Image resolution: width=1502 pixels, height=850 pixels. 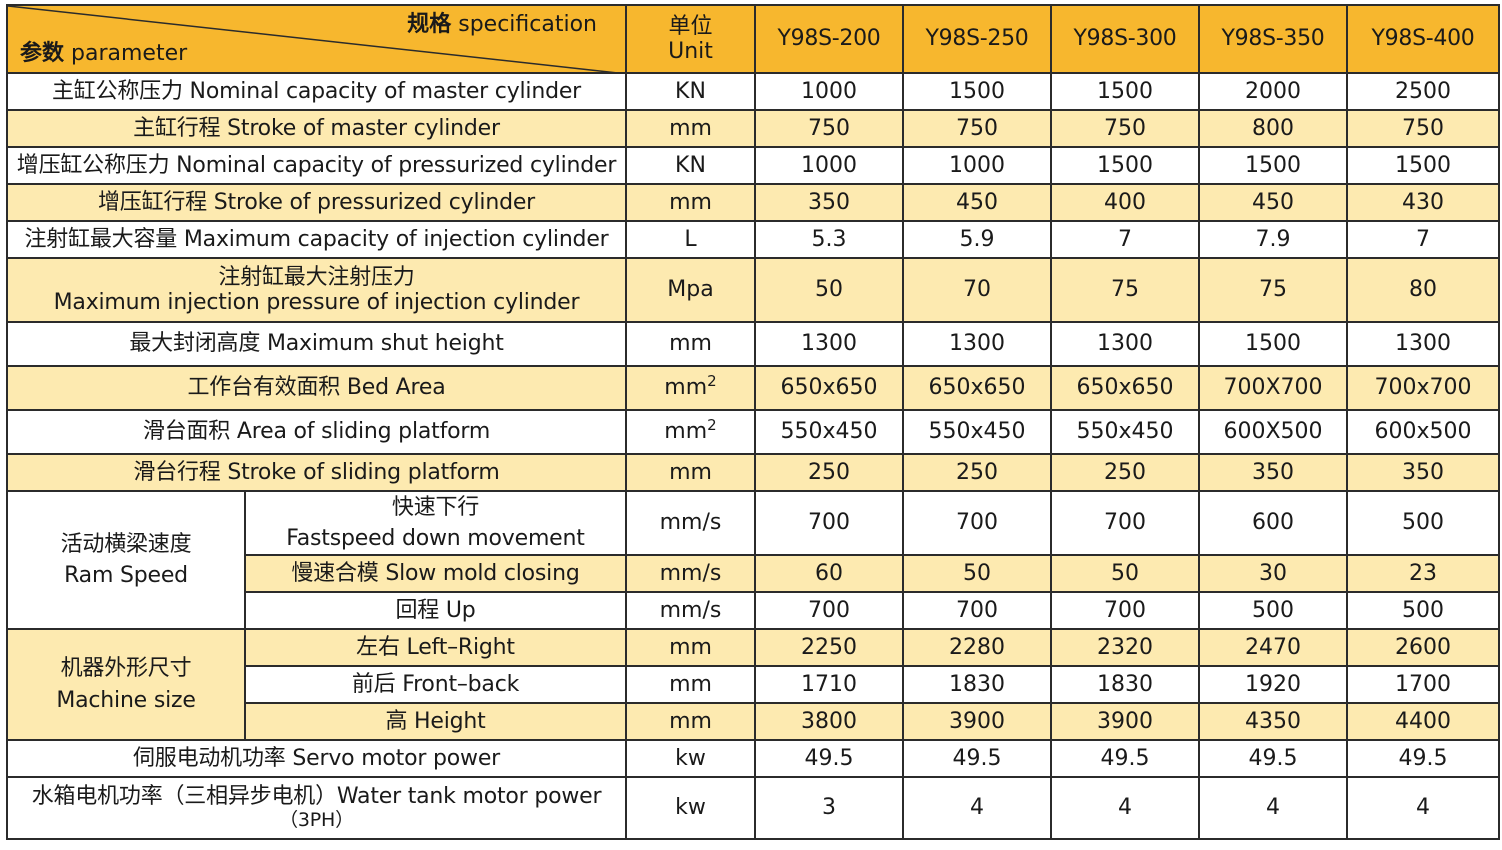 What do you see at coordinates (1423, 432) in the screenshot?
I see `value-cell: 600x500` at bounding box center [1423, 432].